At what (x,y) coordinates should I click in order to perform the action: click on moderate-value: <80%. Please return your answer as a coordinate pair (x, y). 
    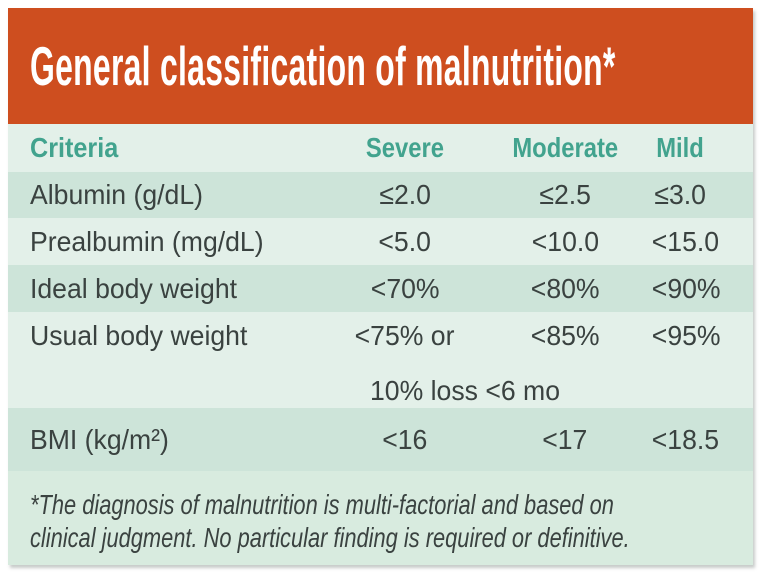
    Looking at the image, I should click on (565, 288).